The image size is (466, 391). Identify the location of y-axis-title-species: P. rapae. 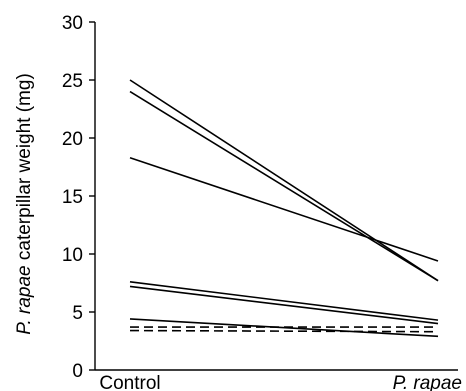
(24, 299).